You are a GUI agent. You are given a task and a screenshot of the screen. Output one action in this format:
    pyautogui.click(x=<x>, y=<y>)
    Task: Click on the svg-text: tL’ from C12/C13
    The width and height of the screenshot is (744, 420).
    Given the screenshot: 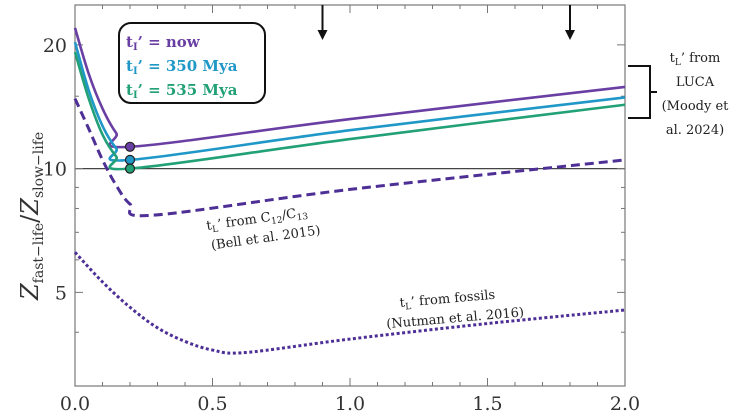 What is the action you would take?
    pyautogui.click(x=257, y=220)
    